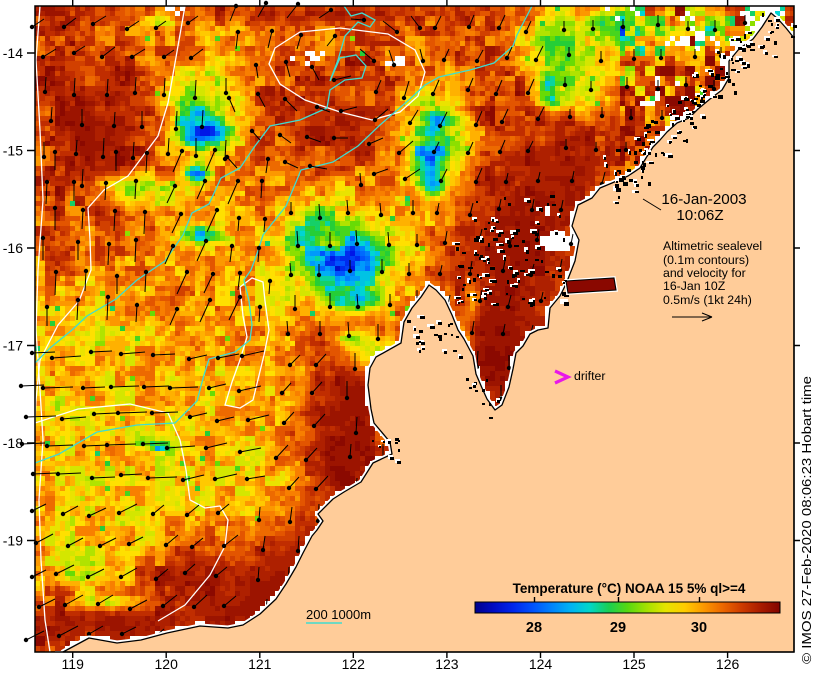 The width and height of the screenshot is (820, 685). Describe the element at coordinates (704, 273) in the screenshot. I see `svg-text: and velocity for` at that location.